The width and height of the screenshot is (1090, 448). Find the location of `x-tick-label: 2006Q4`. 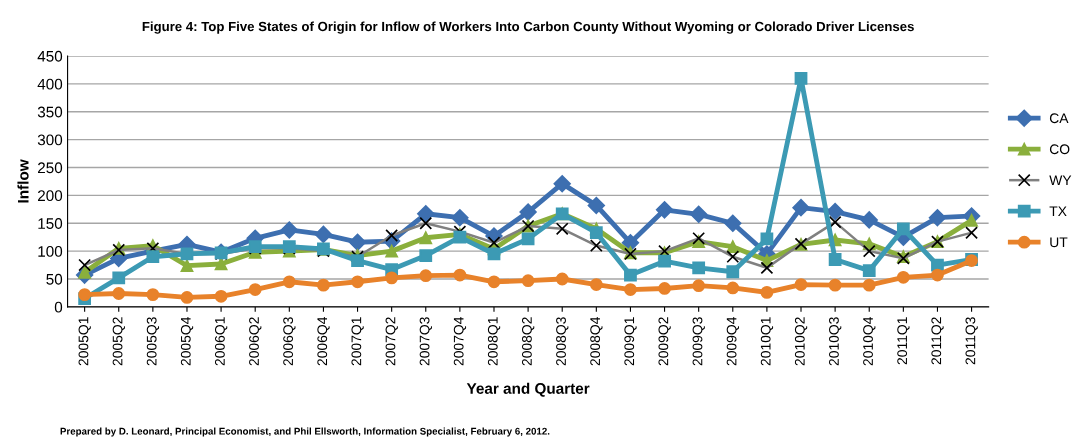

x-tick-label: 2006Q4 is located at coordinates (323, 341).